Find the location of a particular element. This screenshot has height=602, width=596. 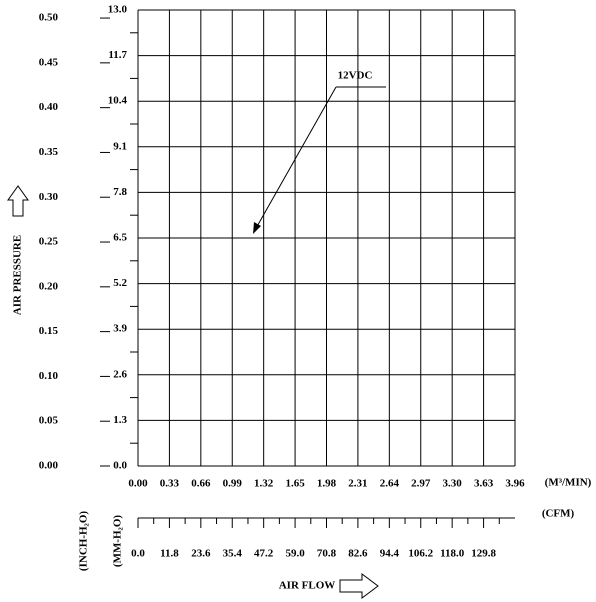

y-tick-label: 5.2 is located at coordinates (120, 283).